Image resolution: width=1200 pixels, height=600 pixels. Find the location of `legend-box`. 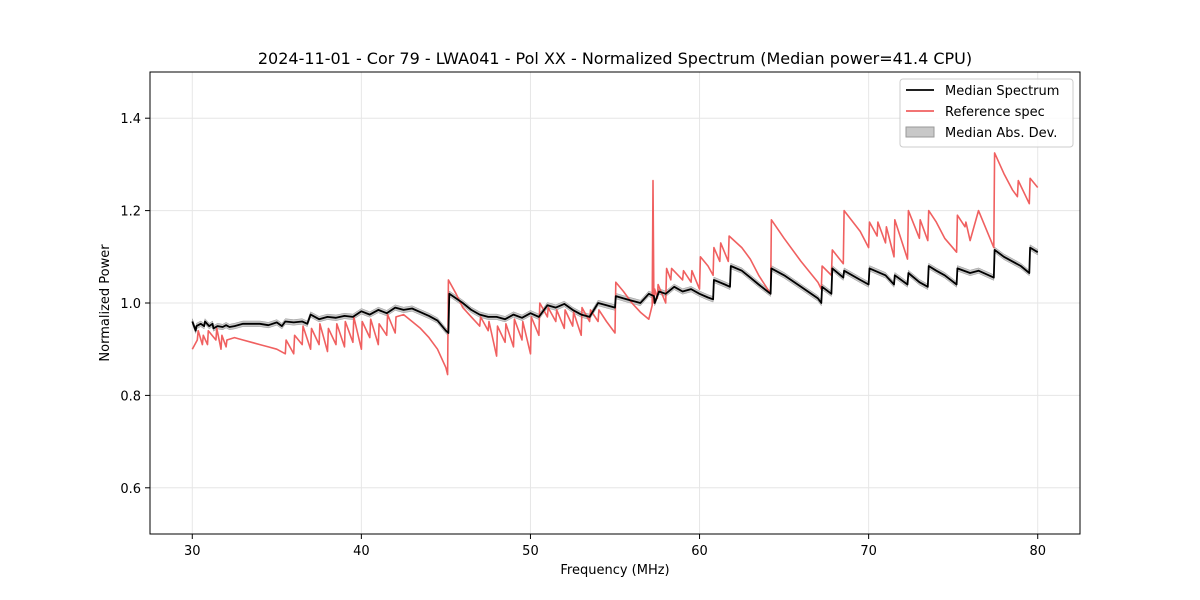

legend-box is located at coordinates (986, 113).